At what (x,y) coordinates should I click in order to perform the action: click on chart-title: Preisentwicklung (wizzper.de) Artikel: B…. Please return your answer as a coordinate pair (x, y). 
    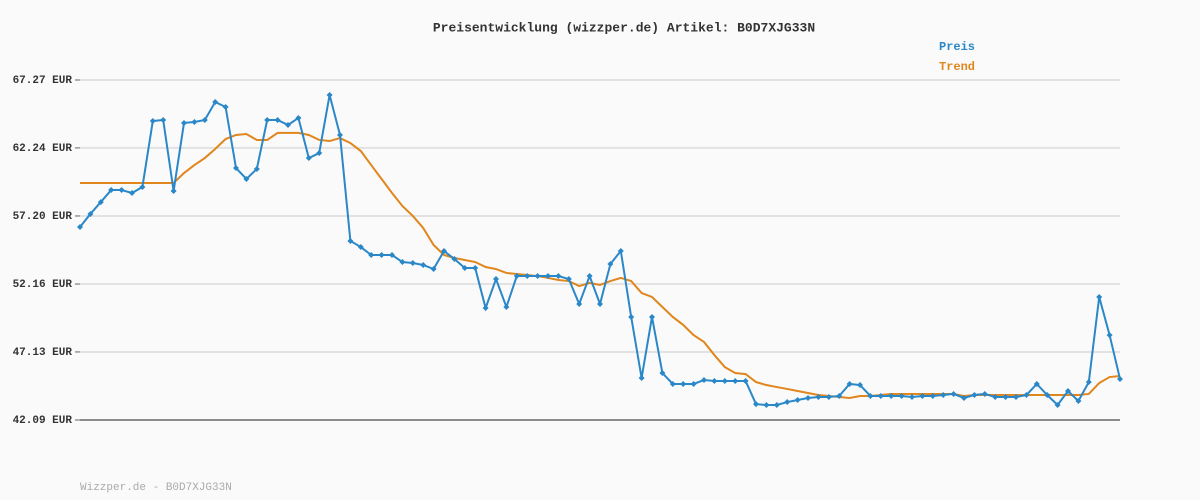
    Looking at the image, I should click on (624, 27).